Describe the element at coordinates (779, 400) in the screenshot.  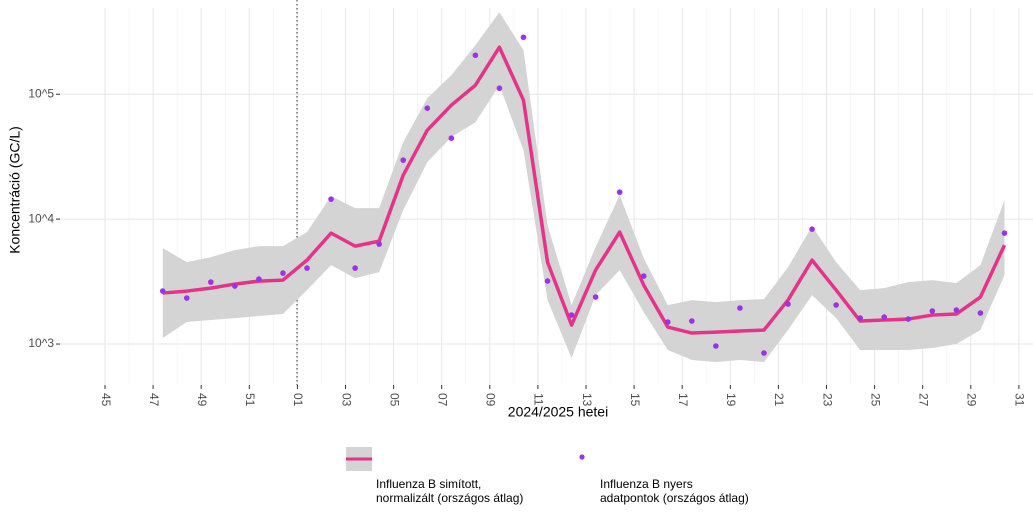
I see `x-tick-label: 21` at that location.